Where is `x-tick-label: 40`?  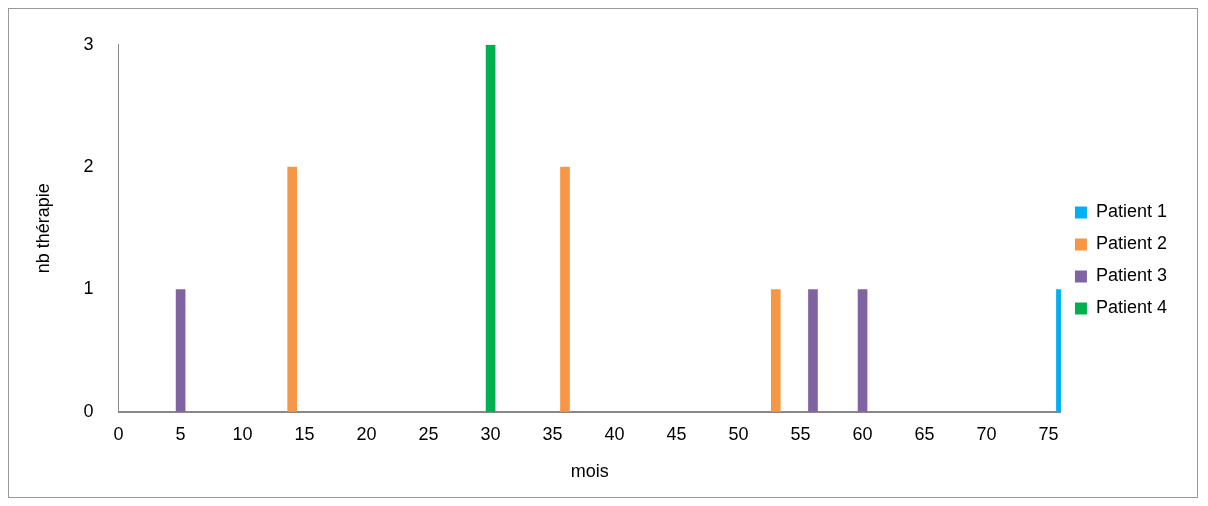
x-tick-label: 40 is located at coordinates (614, 433).